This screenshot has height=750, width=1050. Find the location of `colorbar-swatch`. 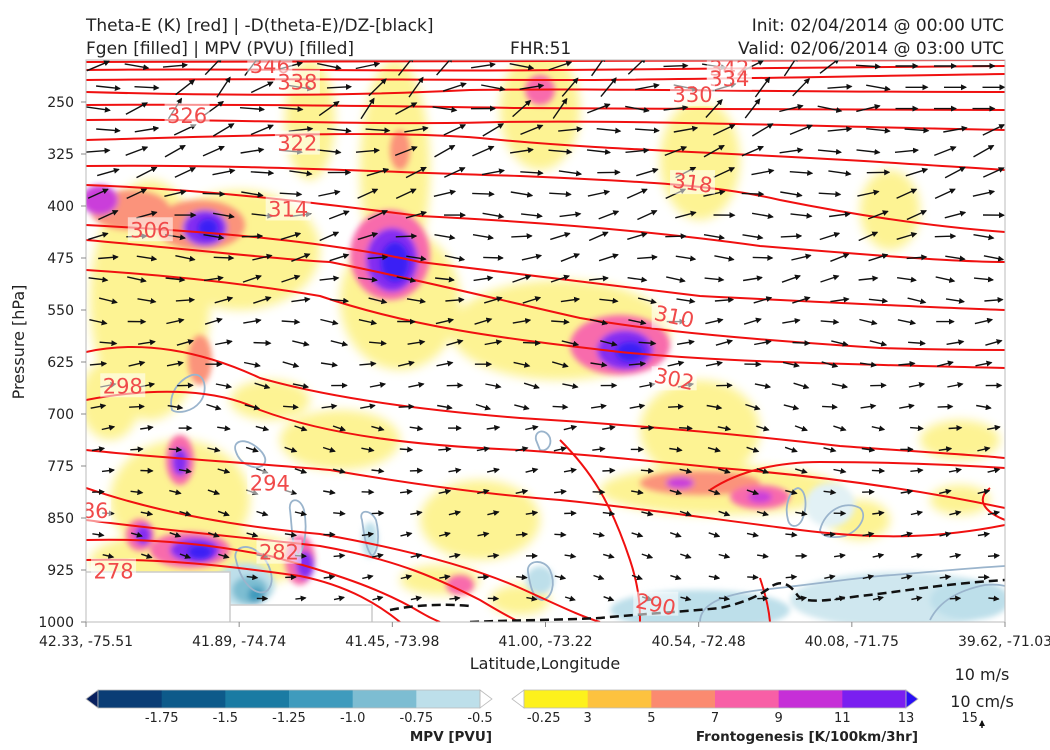

colorbar-swatch is located at coordinates (810, 699).